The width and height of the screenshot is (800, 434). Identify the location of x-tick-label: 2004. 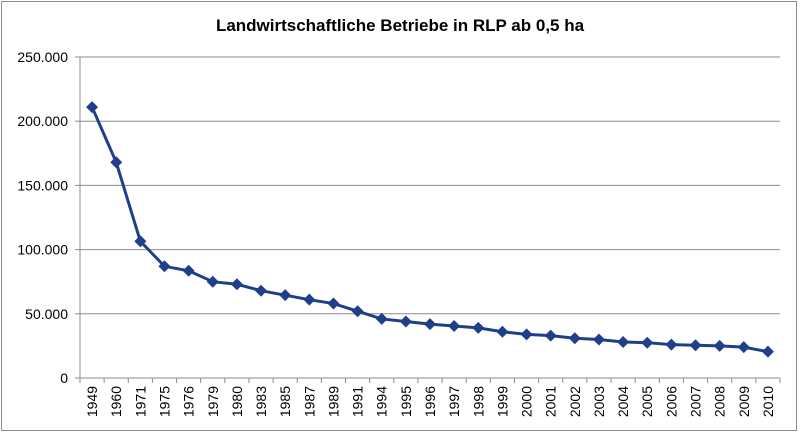
(623, 401).